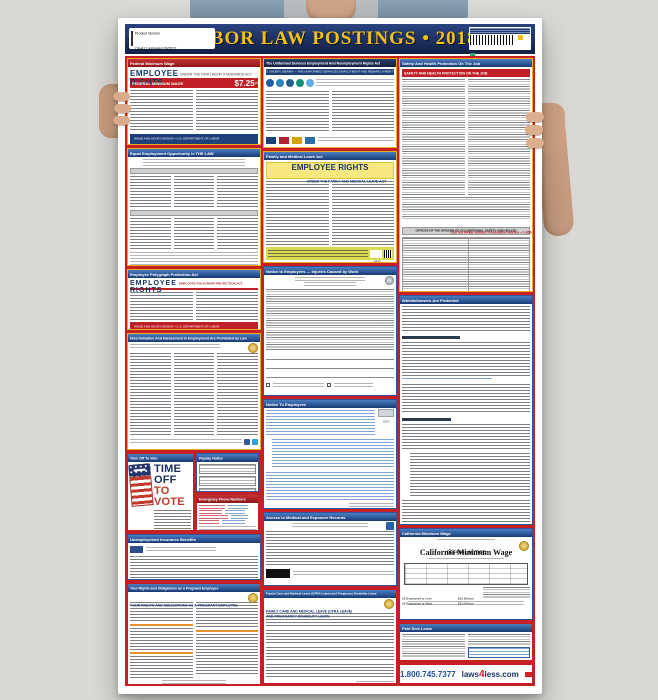 This screenshot has width=658, height=700. I want to click on header-label: Payday Notice, so click(211, 458).